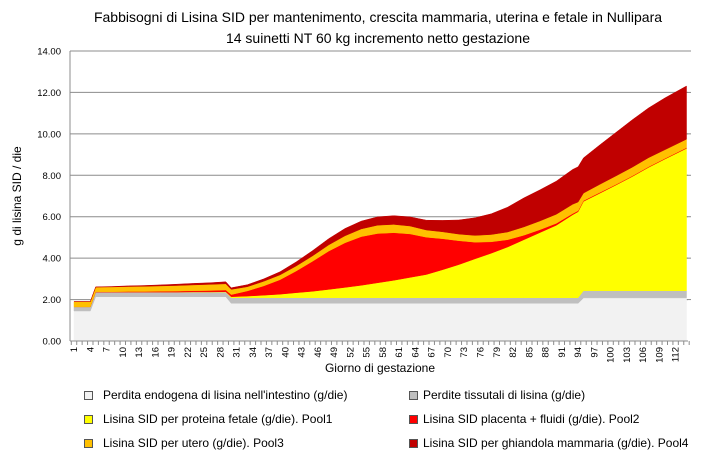 The image size is (709, 463). I want to click on x-tick-label: 55, so click(367, 352).